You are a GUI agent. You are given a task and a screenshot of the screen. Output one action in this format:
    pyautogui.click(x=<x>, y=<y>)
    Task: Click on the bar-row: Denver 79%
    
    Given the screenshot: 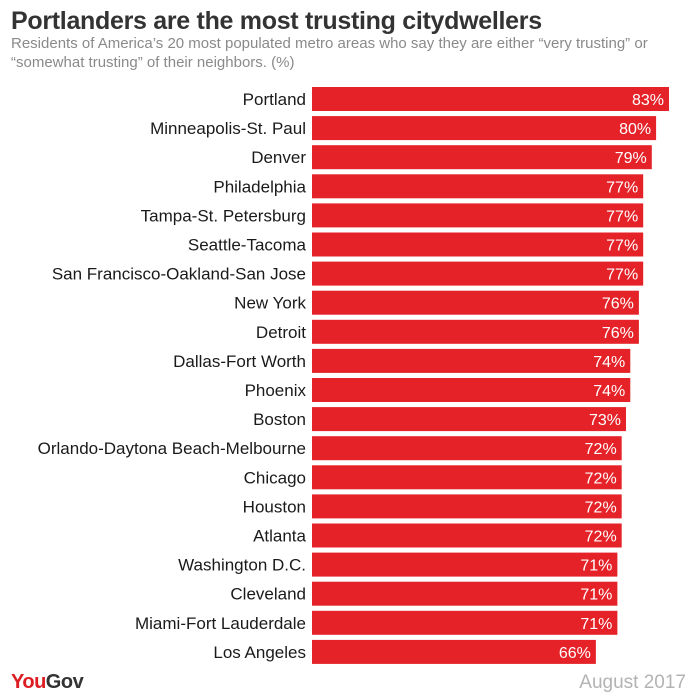 What is the action you would take?
    pyautogui.click(x=451, y=157)
    